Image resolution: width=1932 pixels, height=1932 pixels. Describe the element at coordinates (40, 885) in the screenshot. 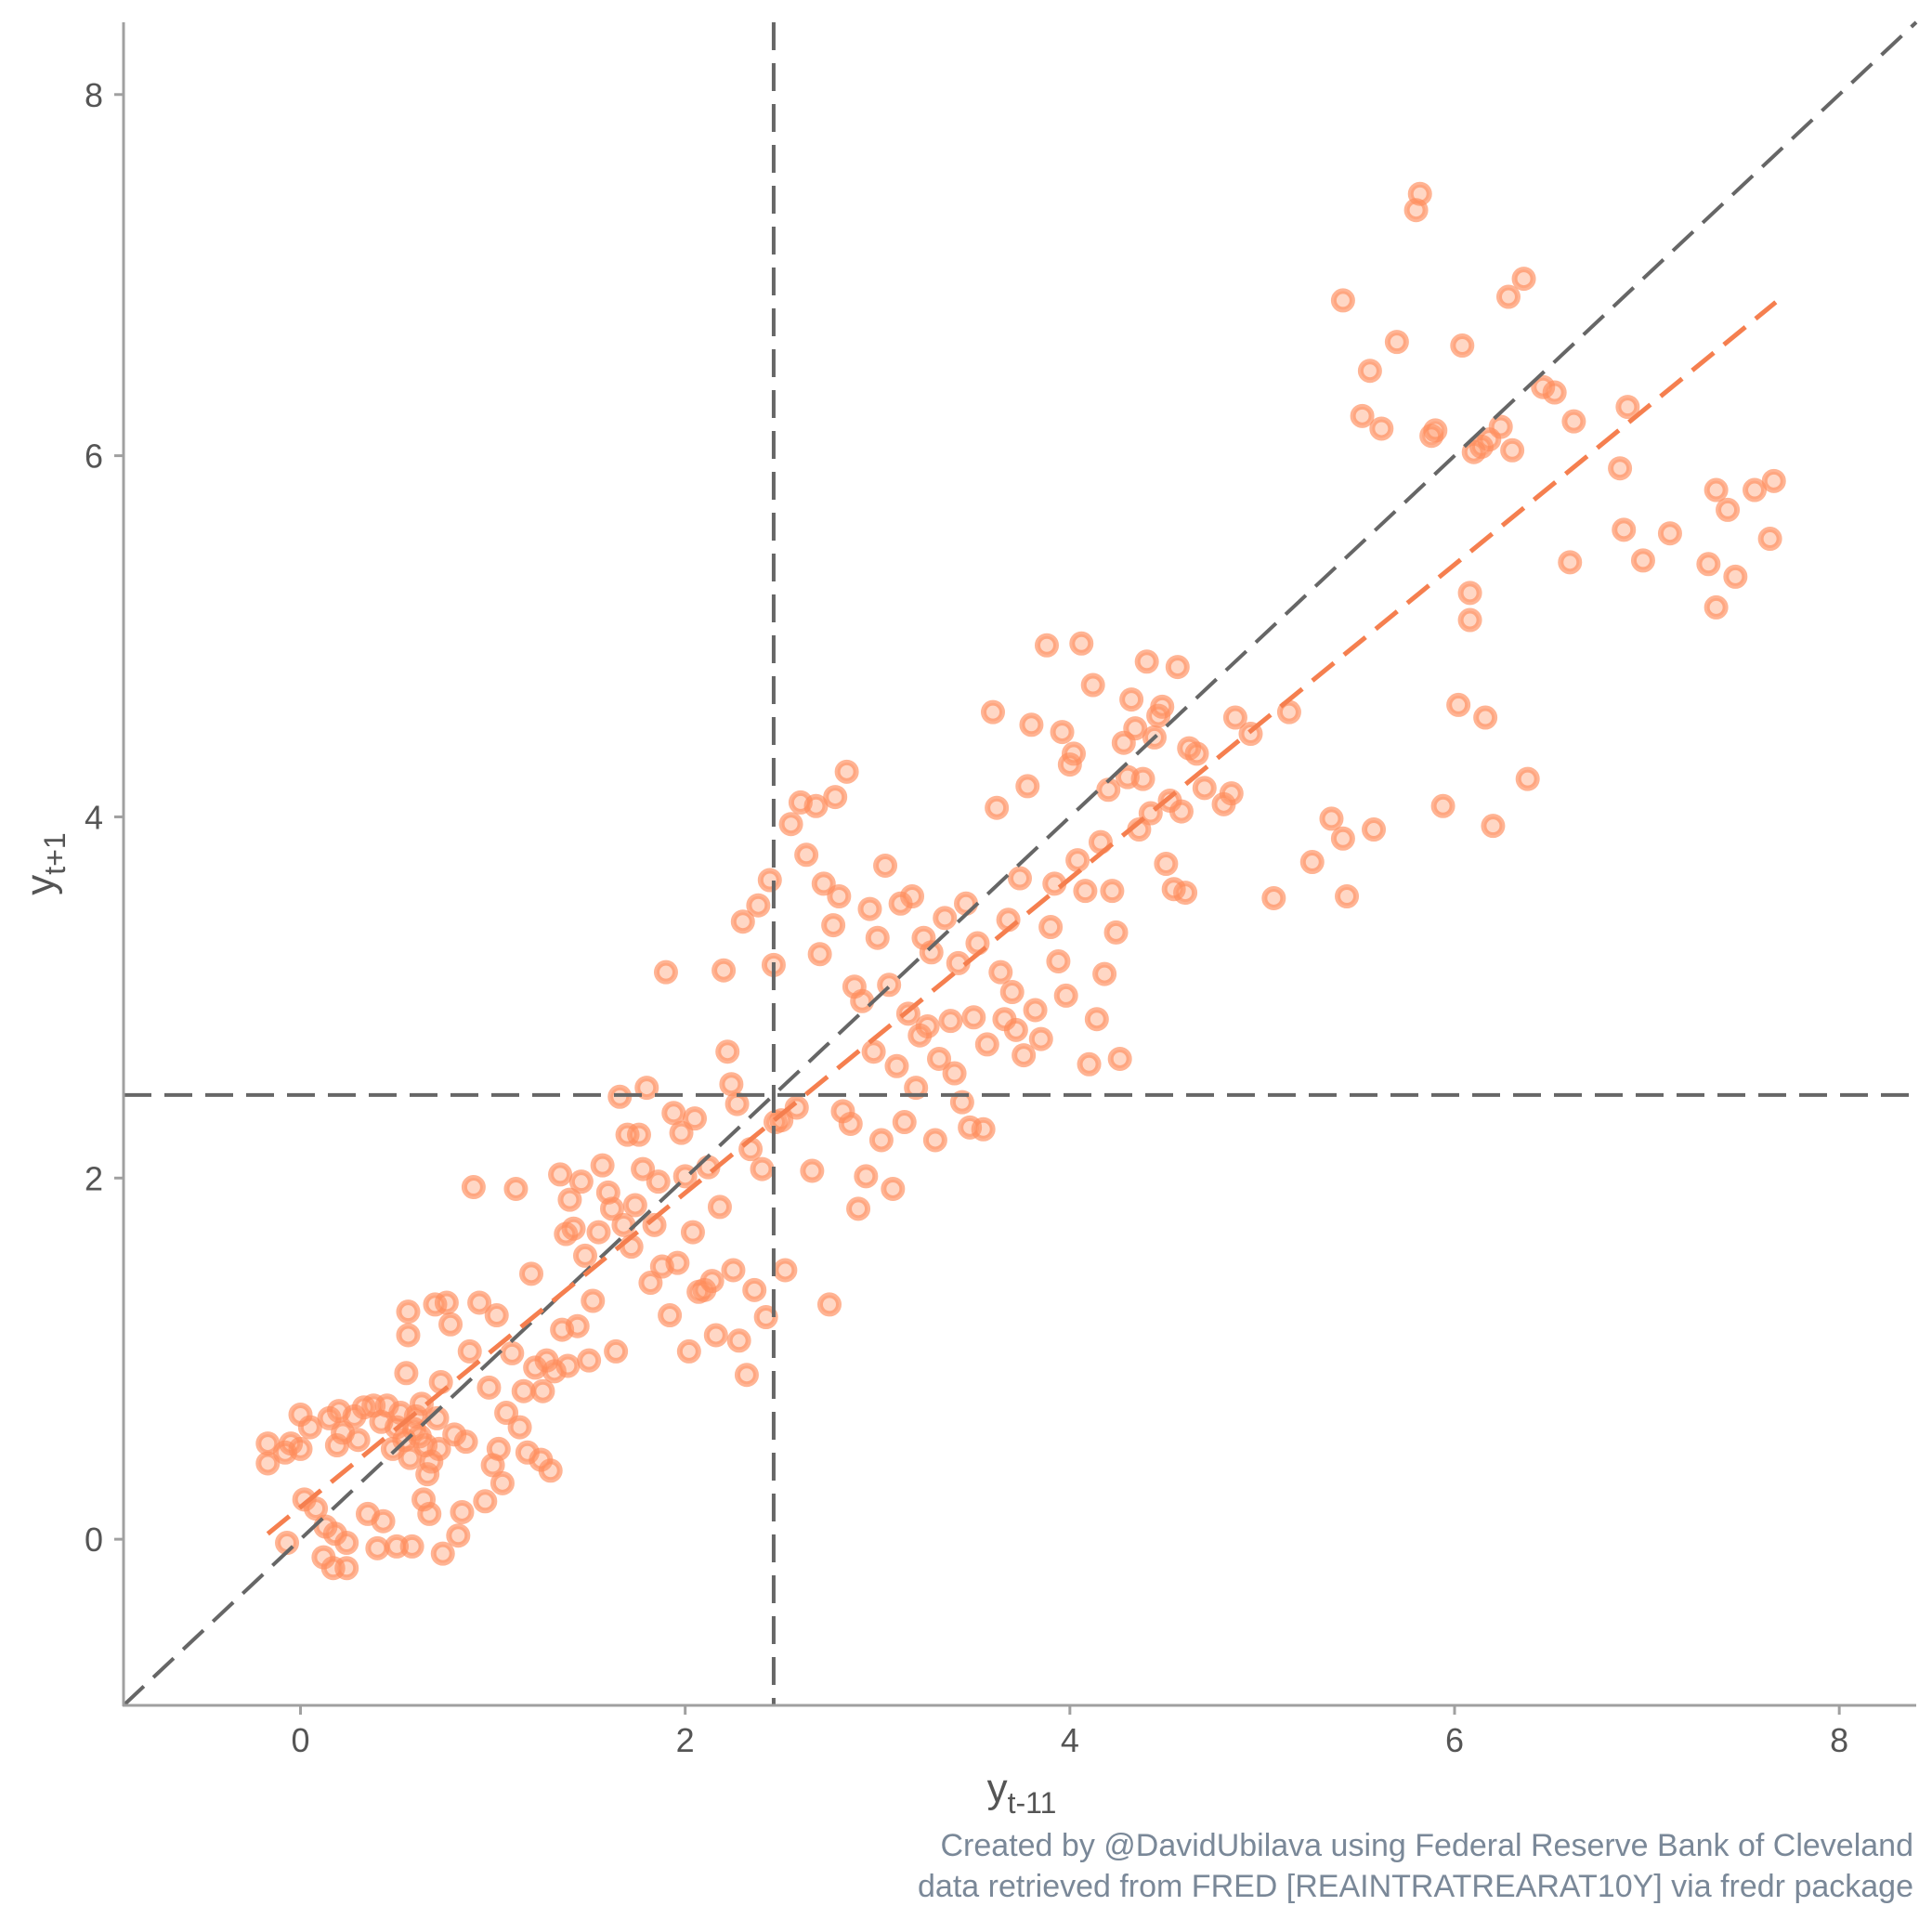

I see `y-axis-title-base: y` at that location.